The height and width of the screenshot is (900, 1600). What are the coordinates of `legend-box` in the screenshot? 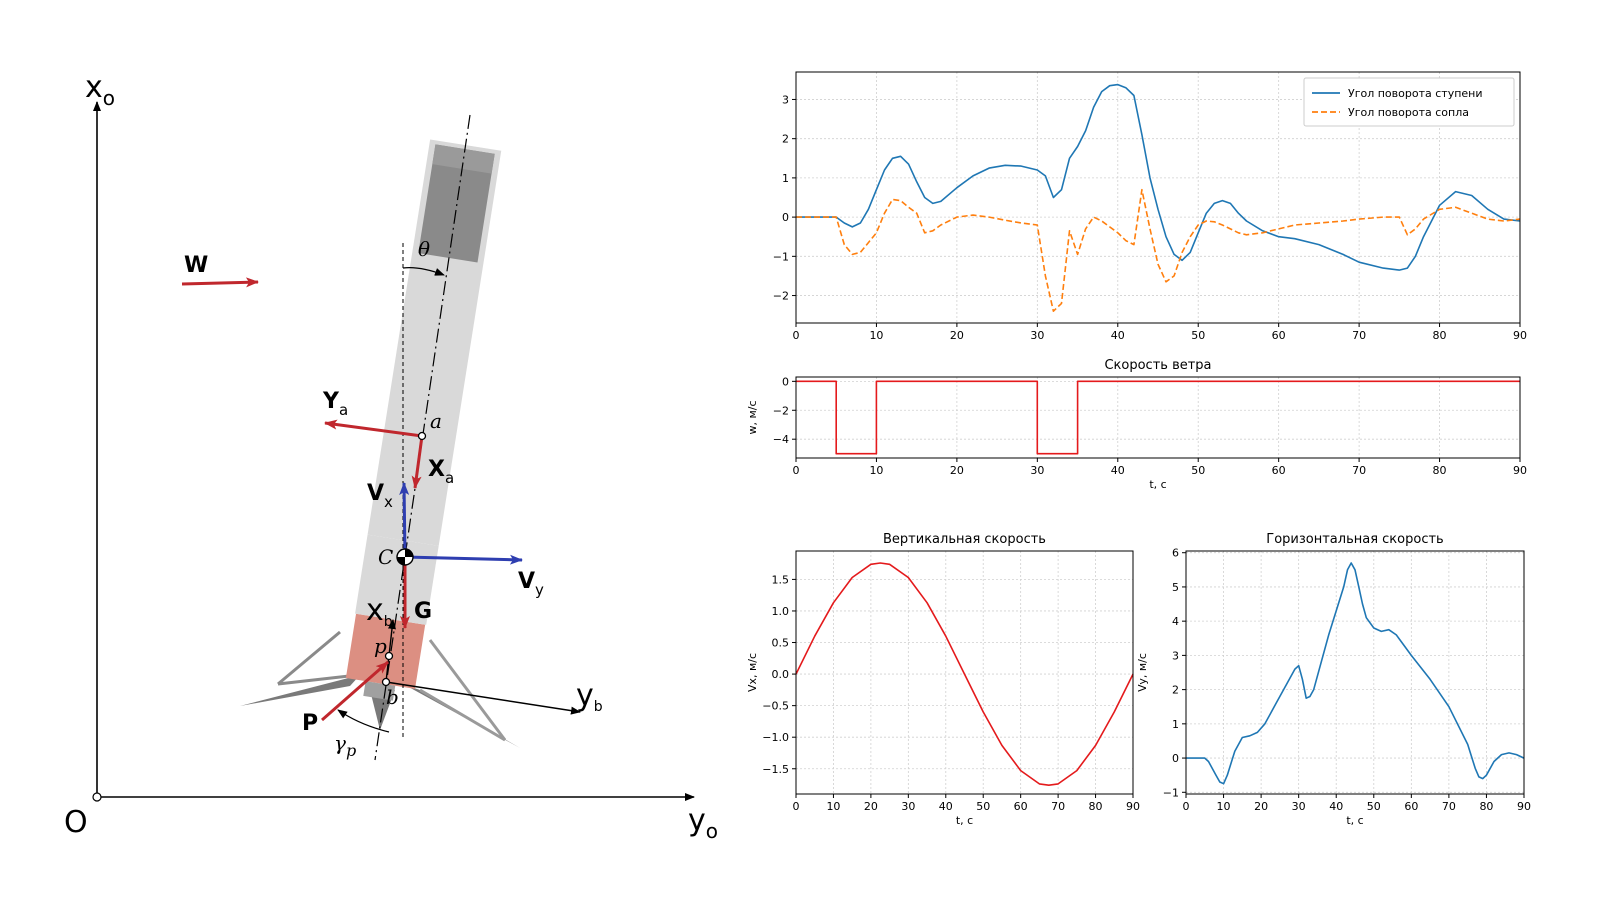 It's located at (1409, 102).